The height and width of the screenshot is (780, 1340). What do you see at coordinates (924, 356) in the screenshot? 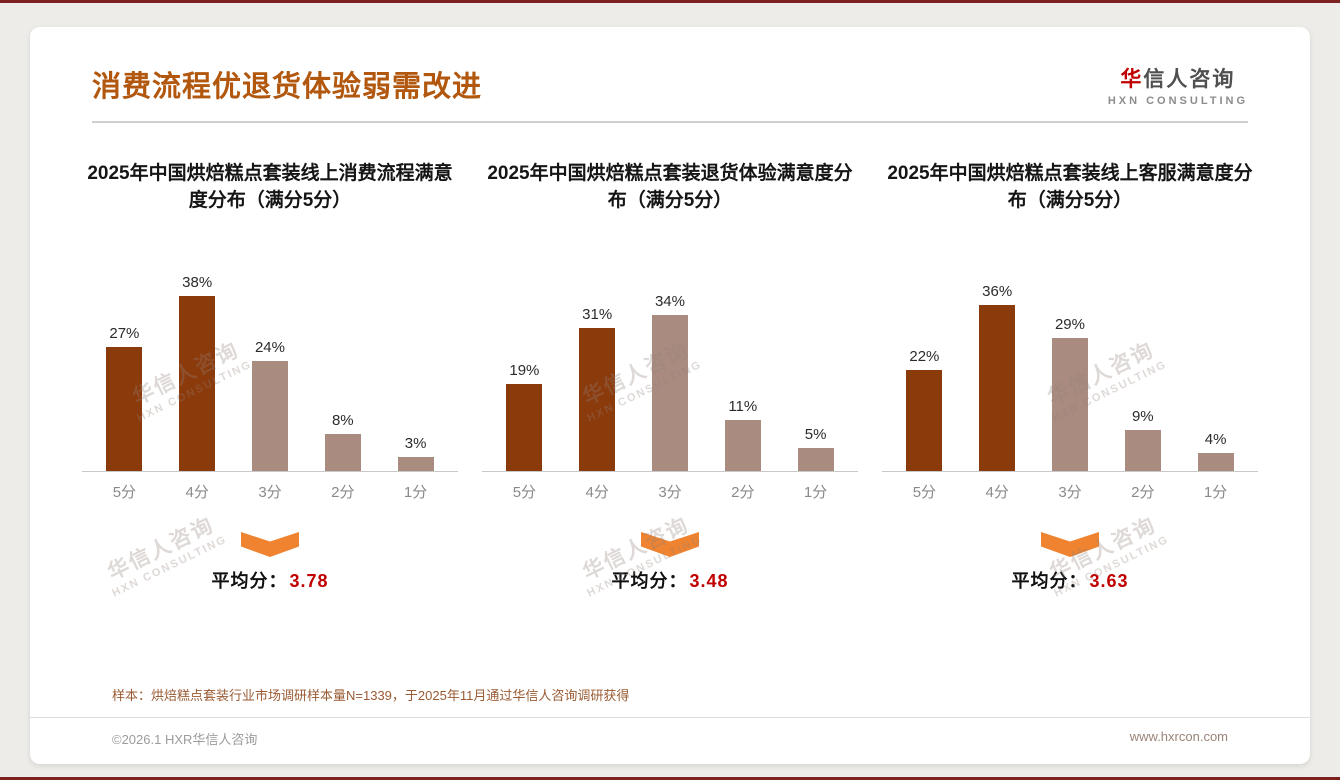
I see `bar-value-label: 22%` at bounding box center [924, 356].